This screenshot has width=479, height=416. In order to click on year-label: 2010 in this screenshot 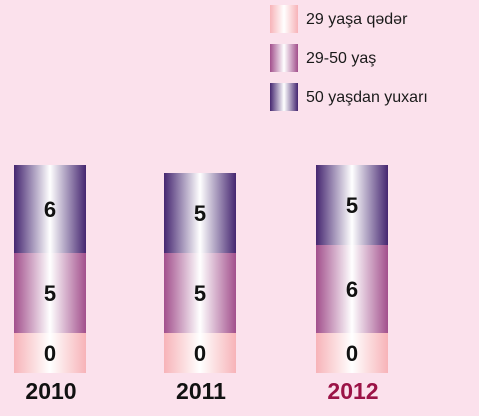, I will do `click(50, 391)`.